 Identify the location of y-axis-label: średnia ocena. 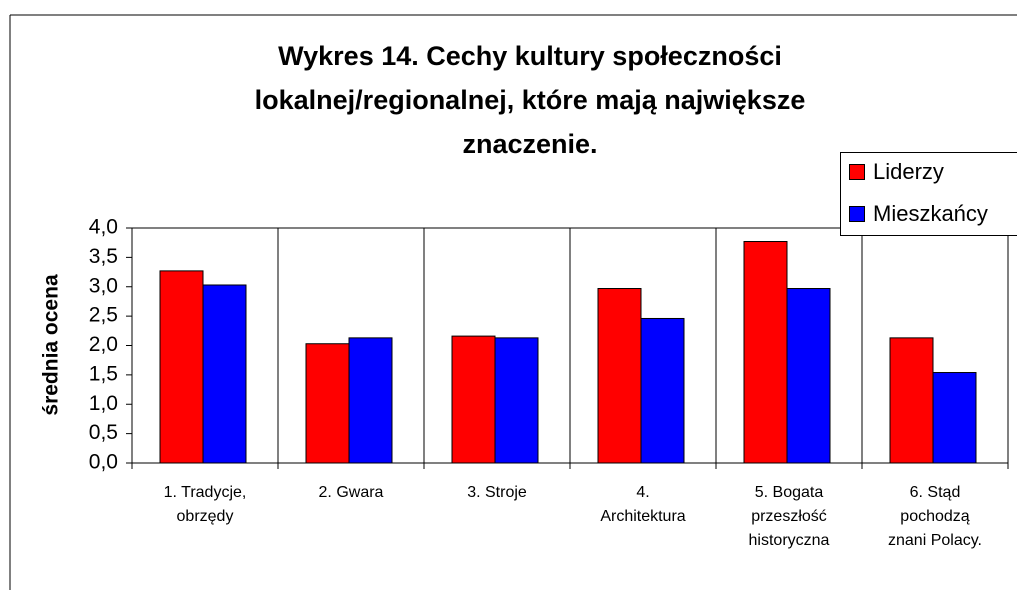
(51, 345).